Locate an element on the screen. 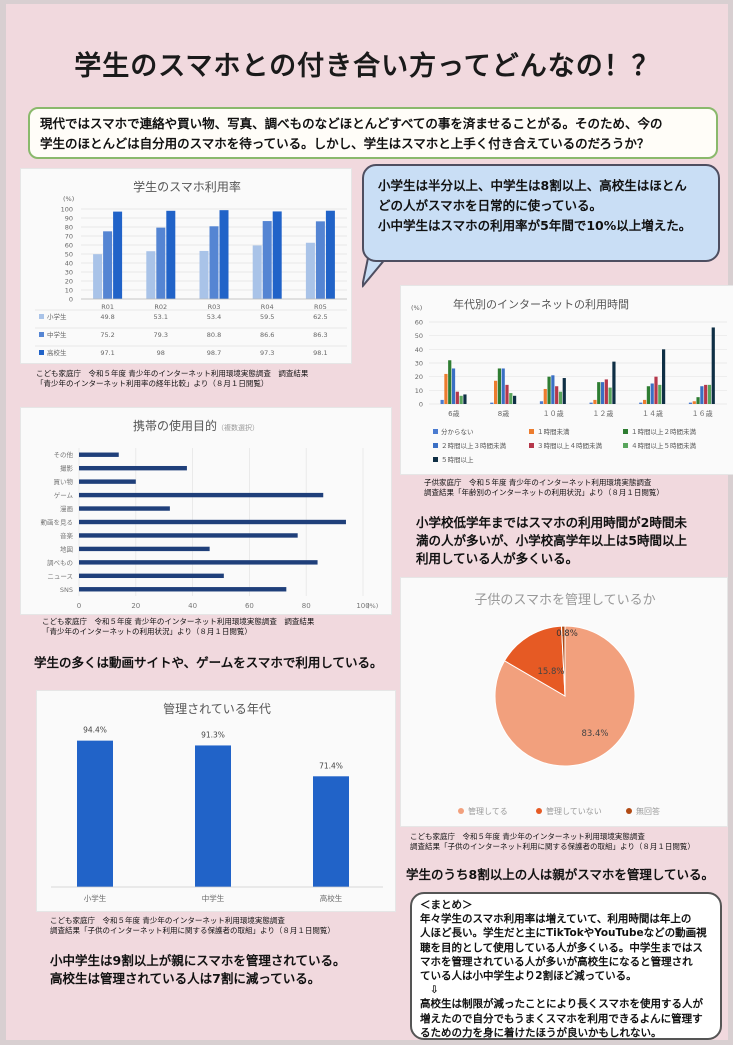 The width and height of the screenshot is (733, 1045). x-tick-label: R01 is located at coordinates (107, 307).